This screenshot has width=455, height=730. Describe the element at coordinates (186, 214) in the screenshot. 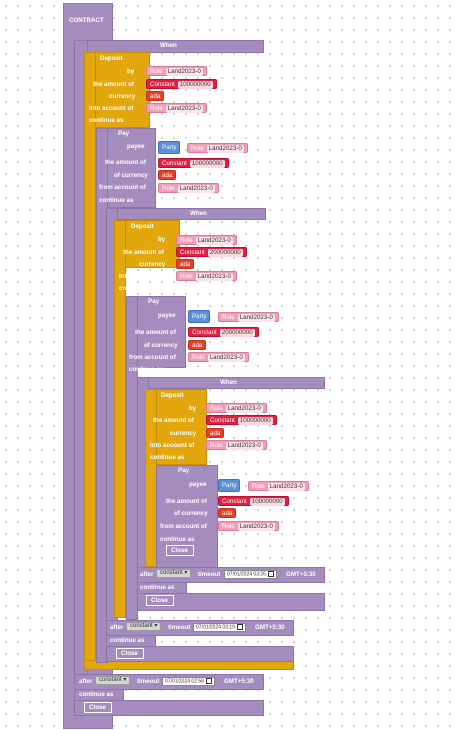

I see `when-block` at that location.